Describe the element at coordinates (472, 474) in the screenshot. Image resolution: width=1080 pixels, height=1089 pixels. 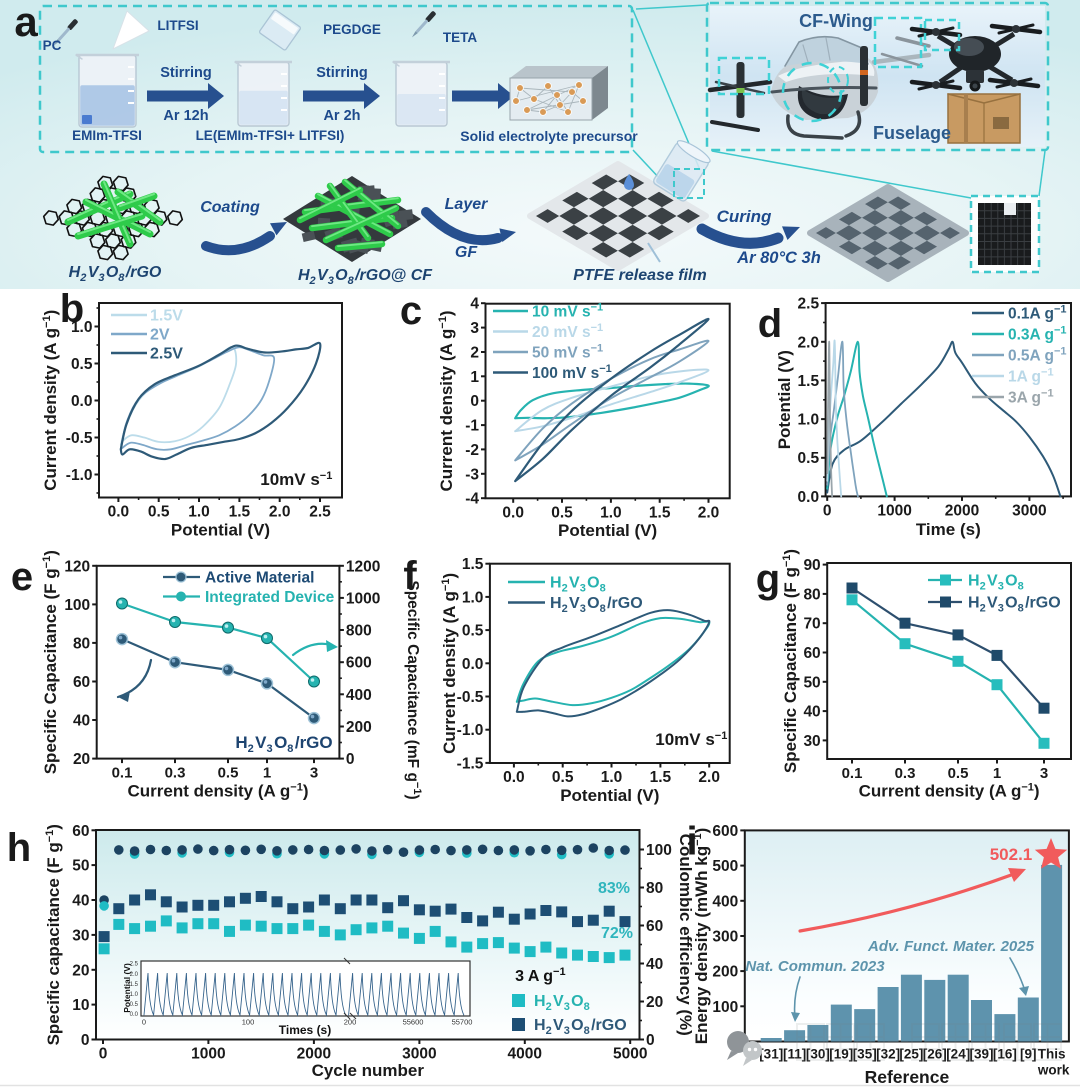
I see `svg-text: -3` at that location.